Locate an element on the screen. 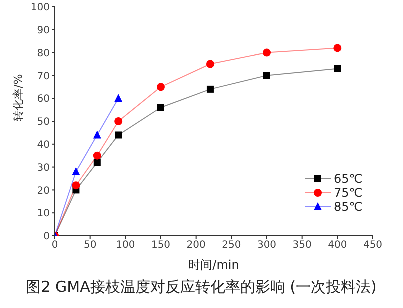 The image size is (403, 308). x-tick-label: 50 is located at coordinates (90, 246).